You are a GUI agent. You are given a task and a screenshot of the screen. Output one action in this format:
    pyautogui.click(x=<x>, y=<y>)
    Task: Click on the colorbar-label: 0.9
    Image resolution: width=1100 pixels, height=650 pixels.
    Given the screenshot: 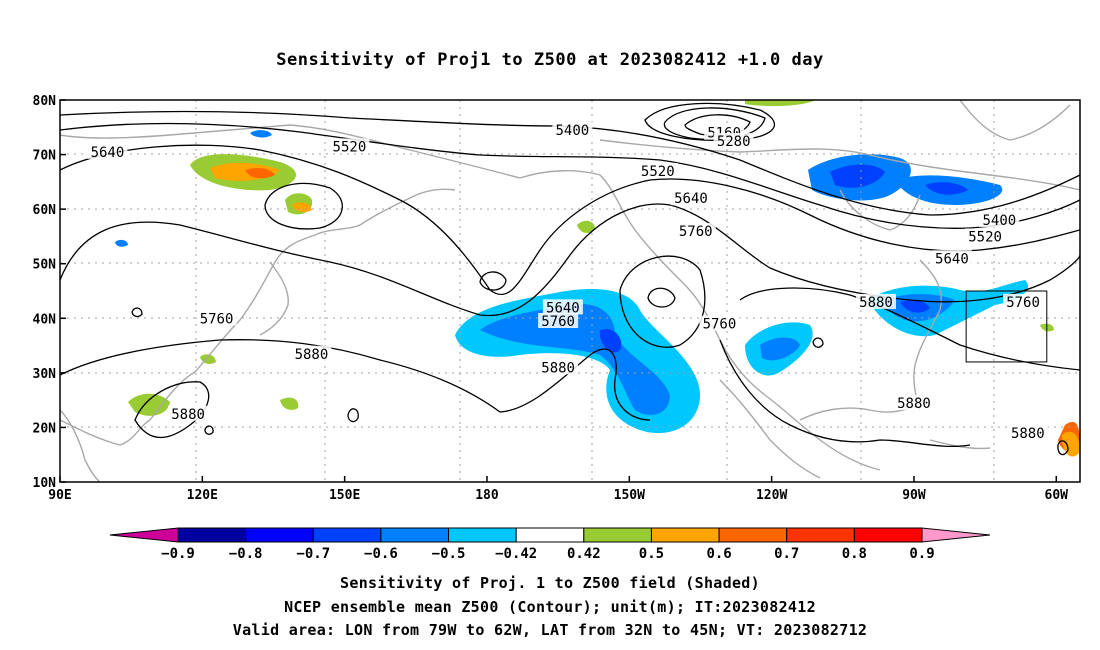 What is the action you would take?
    pyautogui.click(x=921, y=554)
    